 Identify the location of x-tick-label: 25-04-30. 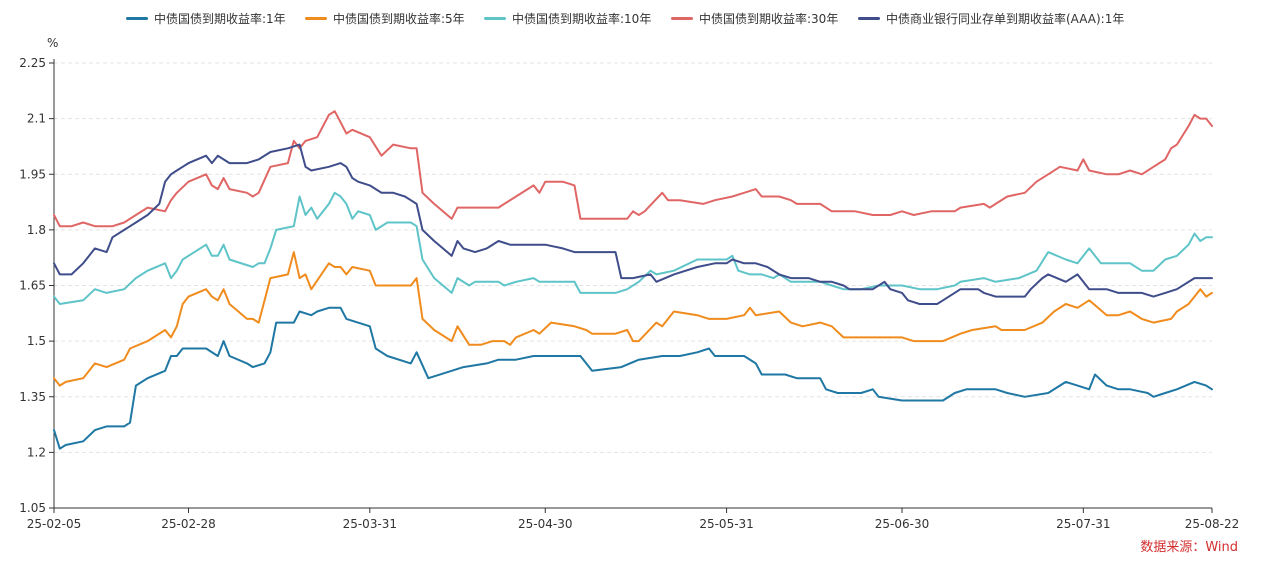
(545, 524).